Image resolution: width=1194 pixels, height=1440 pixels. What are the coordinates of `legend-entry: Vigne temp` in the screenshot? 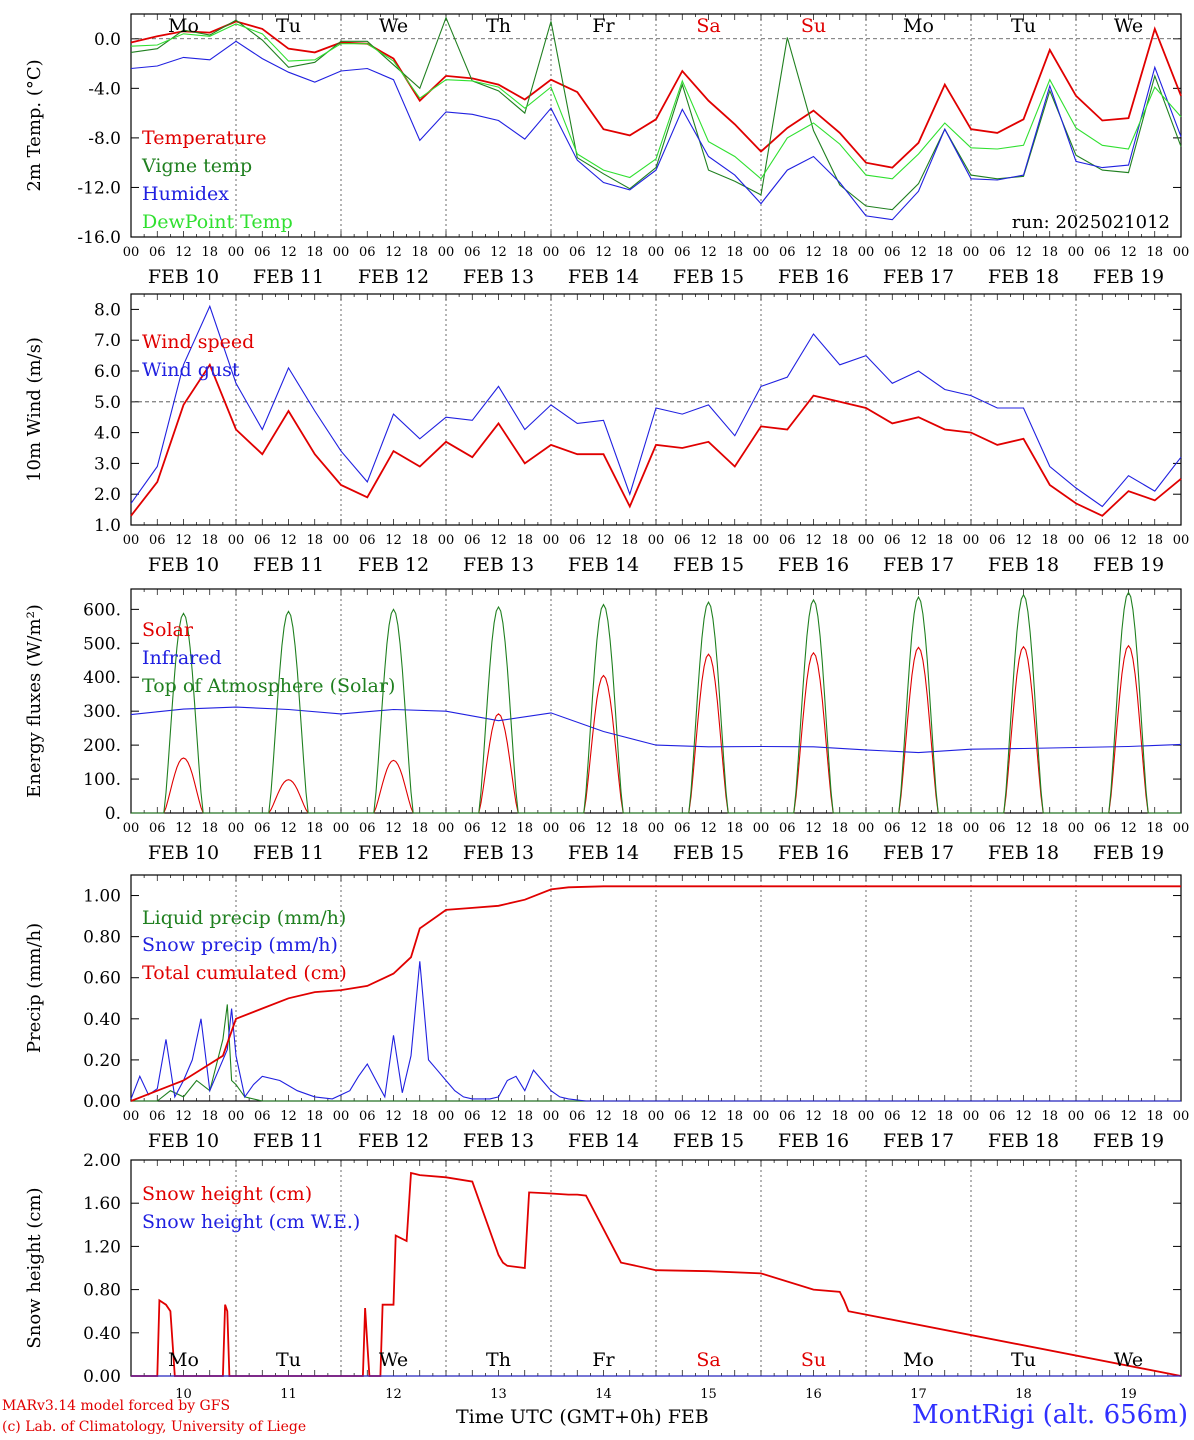 It's located at (196, 166).